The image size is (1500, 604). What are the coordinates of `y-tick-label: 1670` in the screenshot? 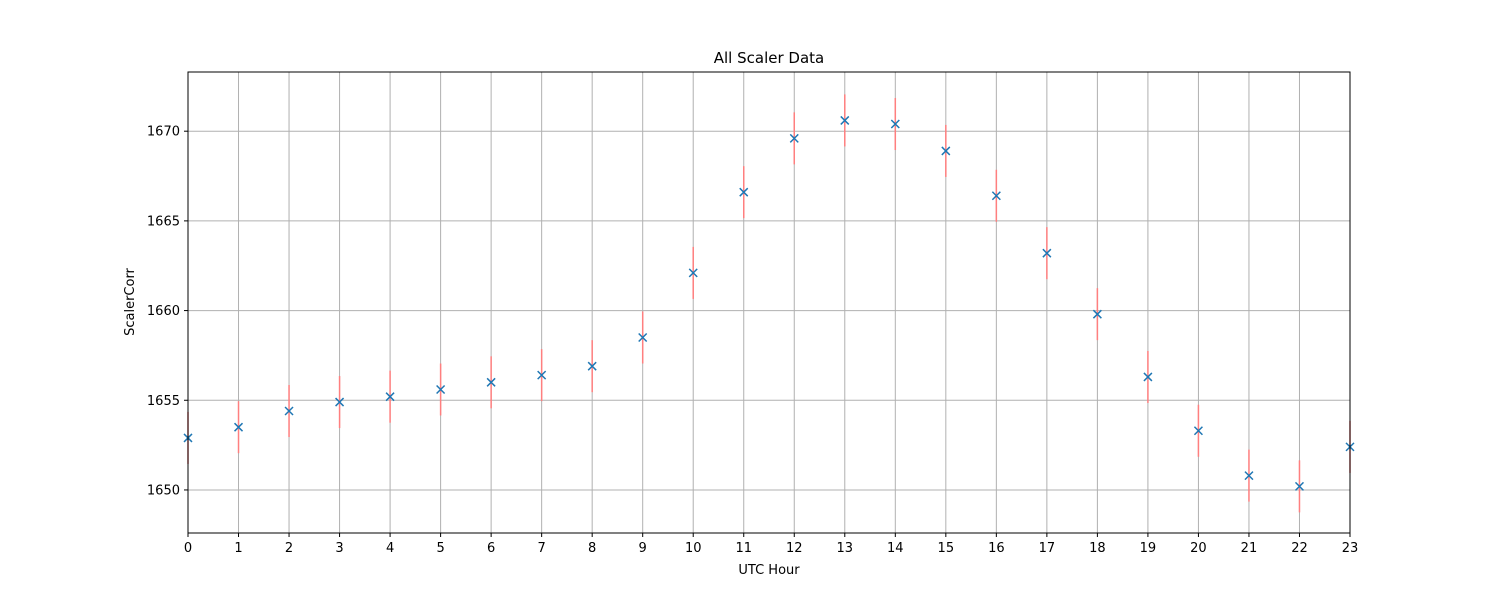 It's located at (163, 132).